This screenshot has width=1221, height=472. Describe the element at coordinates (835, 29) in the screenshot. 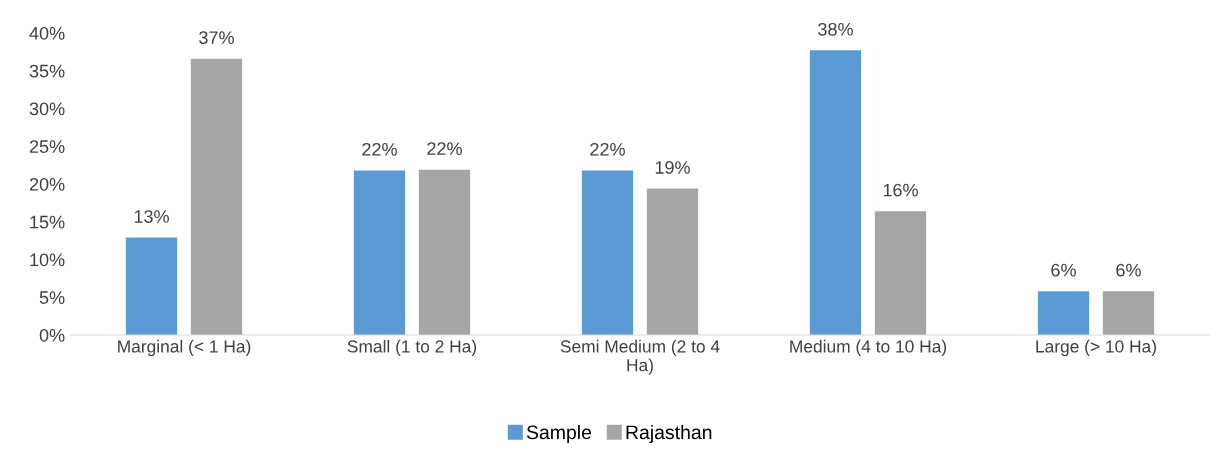

I see `data-label: 38%` at that location.